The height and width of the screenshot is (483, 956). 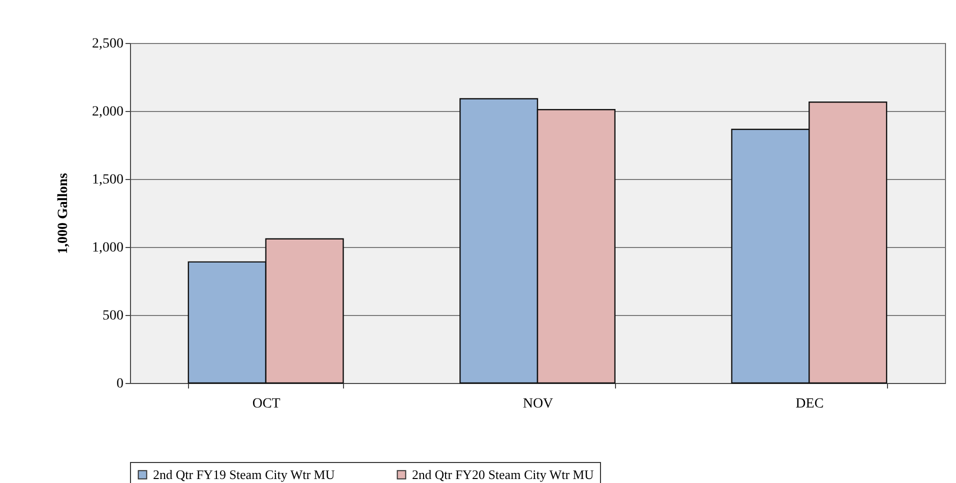 What do you see at coordinates (244, 474) in the screenshot?
I see `legend-label: 2nd Qtr FY19 Steam City Wtr MU` at bounding box center [244, 474].